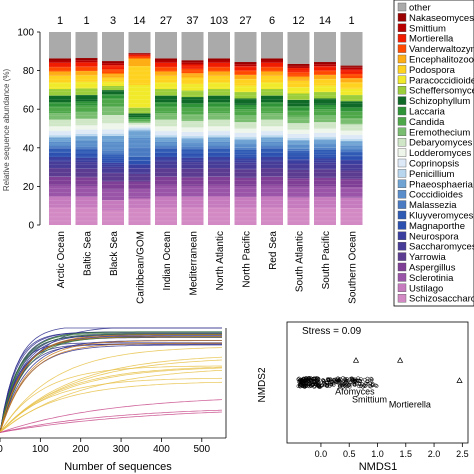  I want to click on sample-count: 103, so click(219, 21).